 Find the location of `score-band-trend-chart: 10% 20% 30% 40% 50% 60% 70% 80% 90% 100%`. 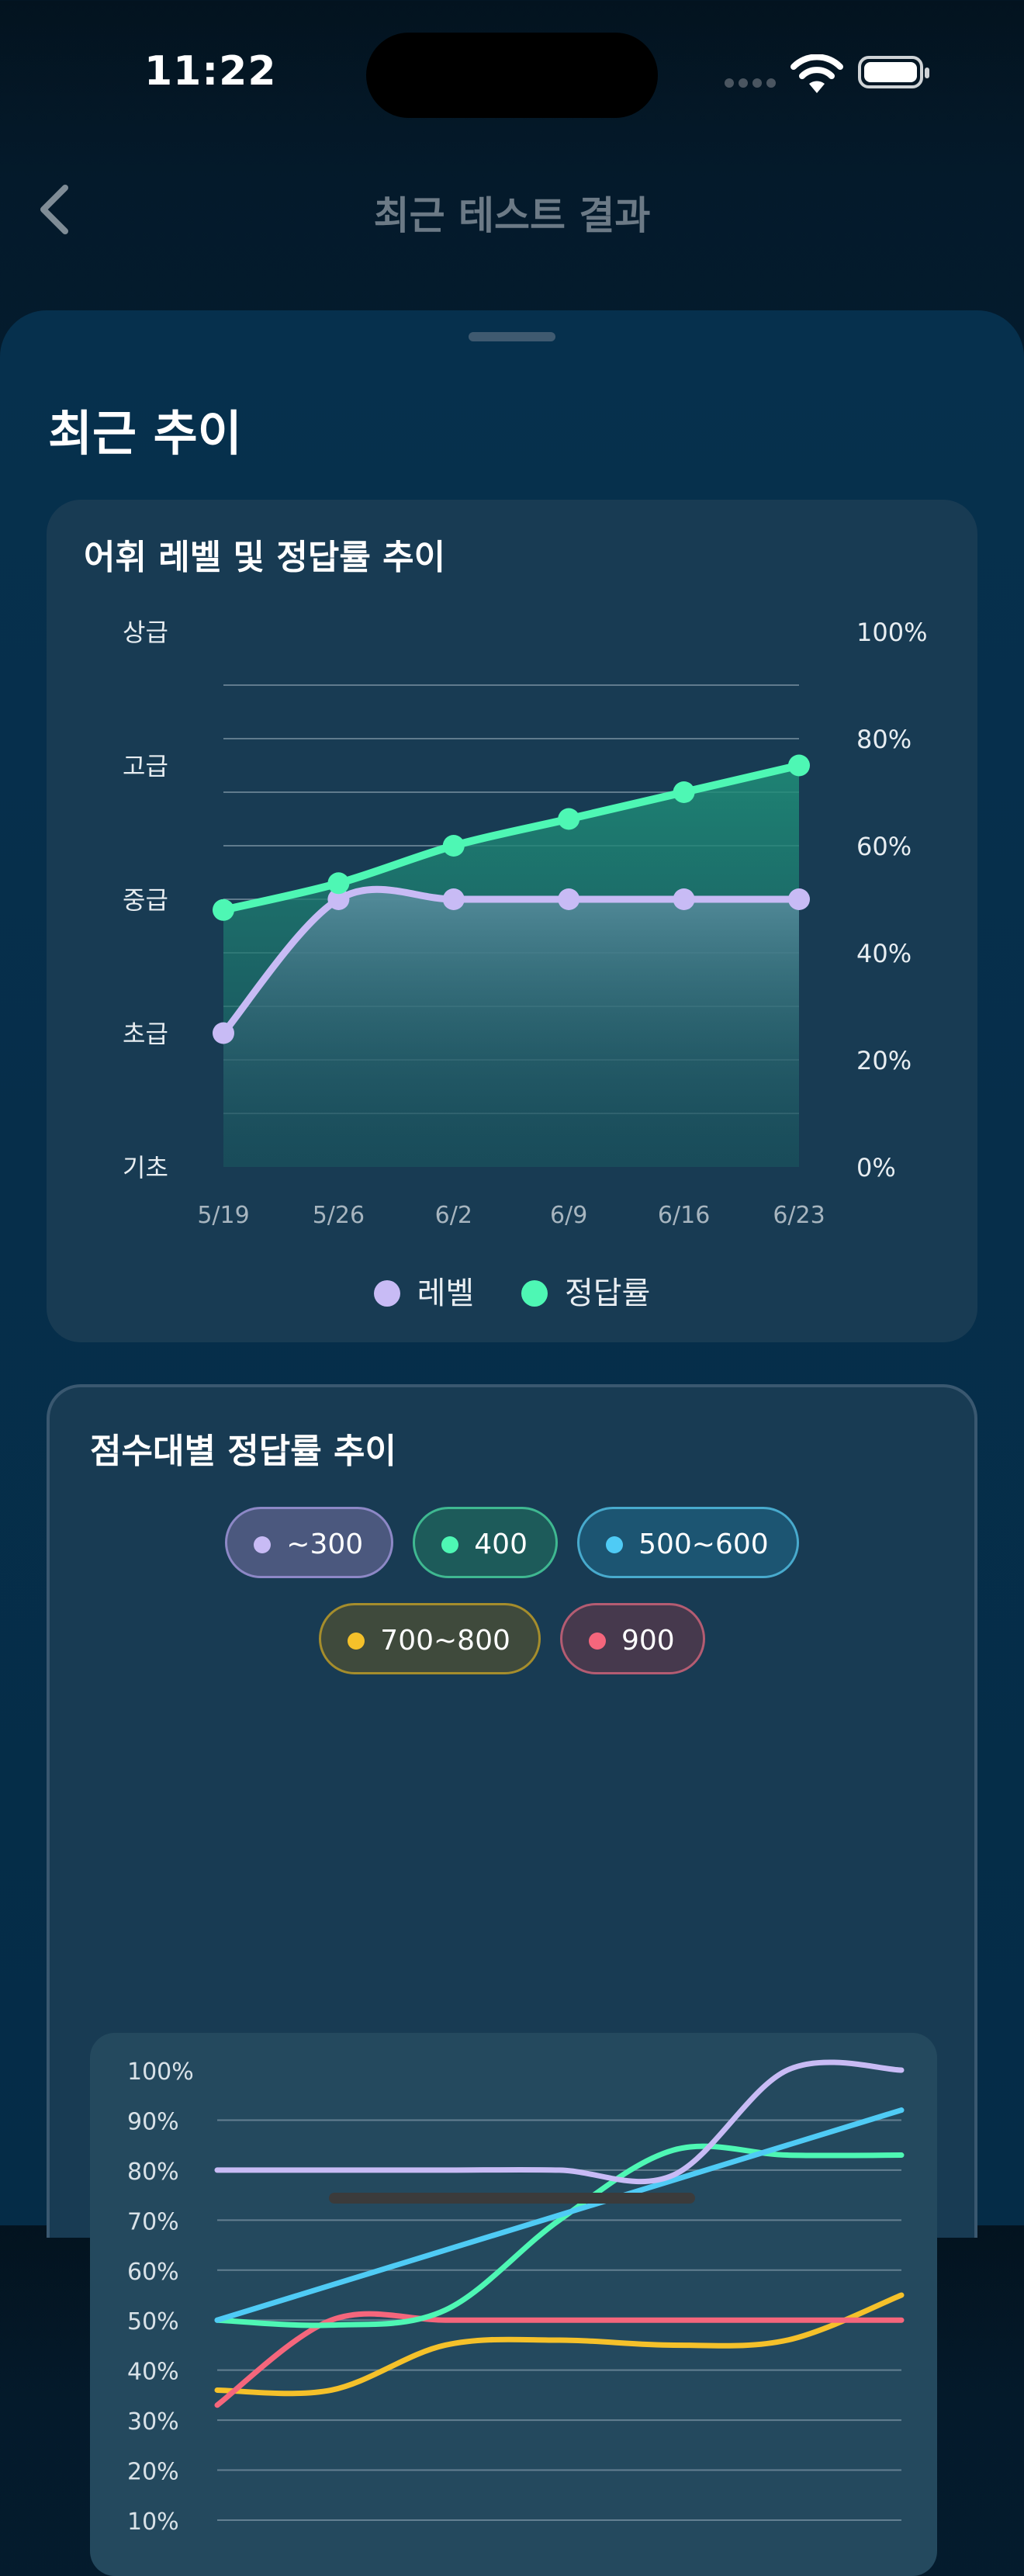

score-band-trend-chart: 10% 20% 30% 40% 50% 60% 70% 80% 90% 100% is located at coordinates (516, 2297).